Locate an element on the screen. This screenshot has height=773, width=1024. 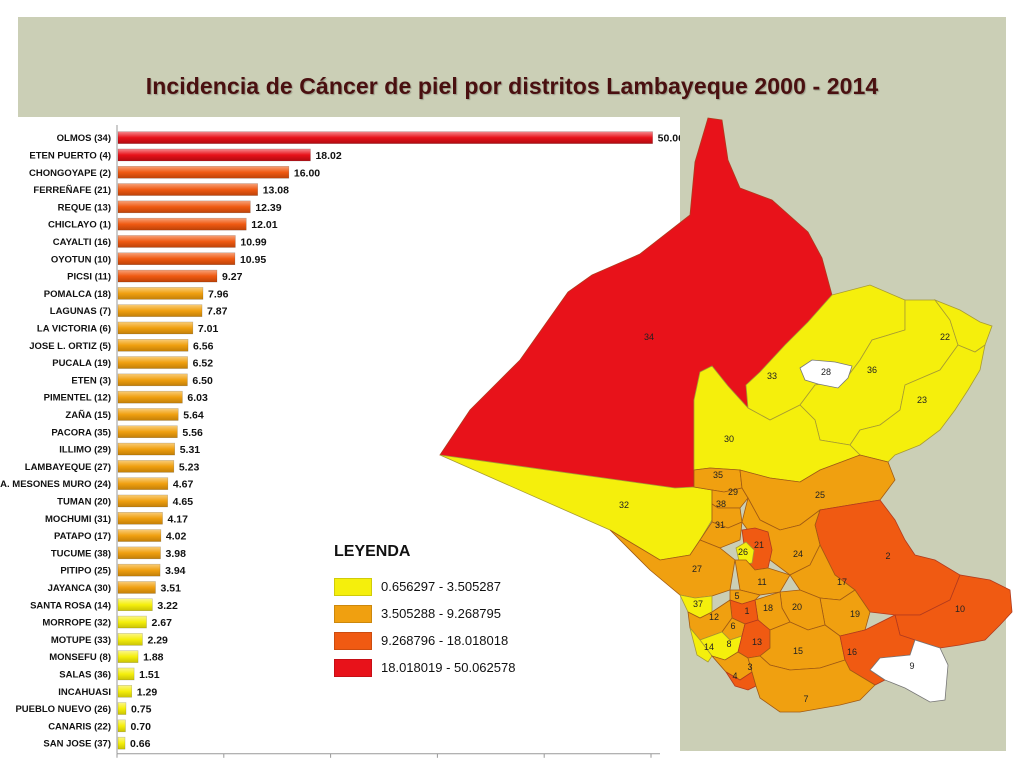
district-label: 33 is located at coordinates (772, 376).